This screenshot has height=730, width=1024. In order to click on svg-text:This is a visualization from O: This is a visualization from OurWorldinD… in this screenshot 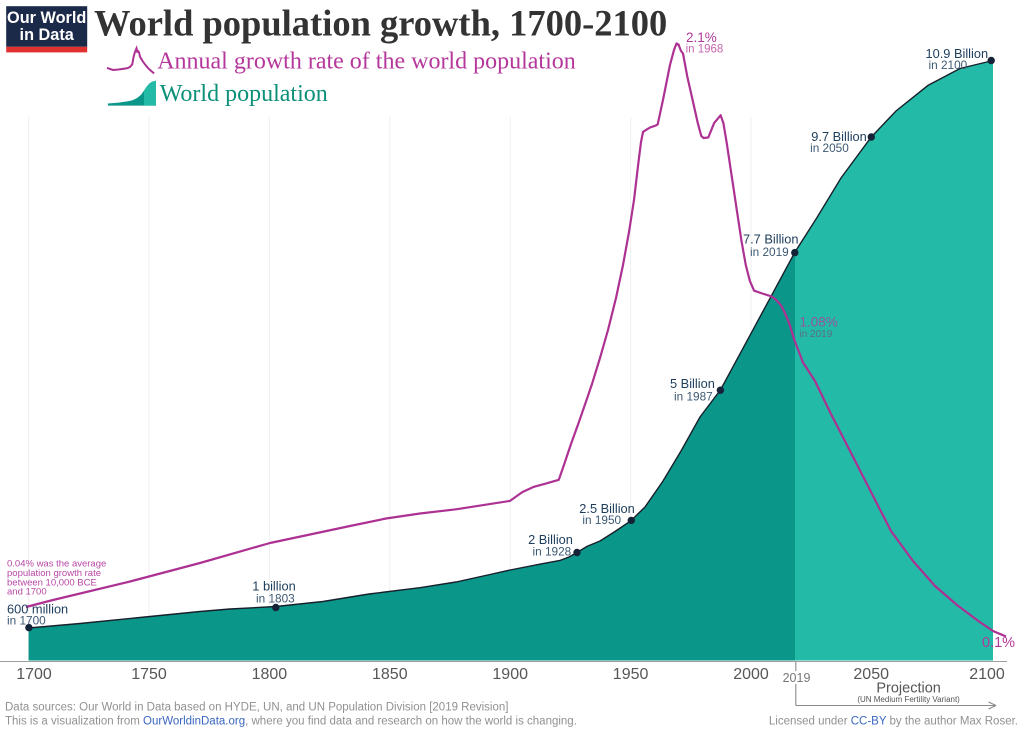, I will do `click(291, 722)`.